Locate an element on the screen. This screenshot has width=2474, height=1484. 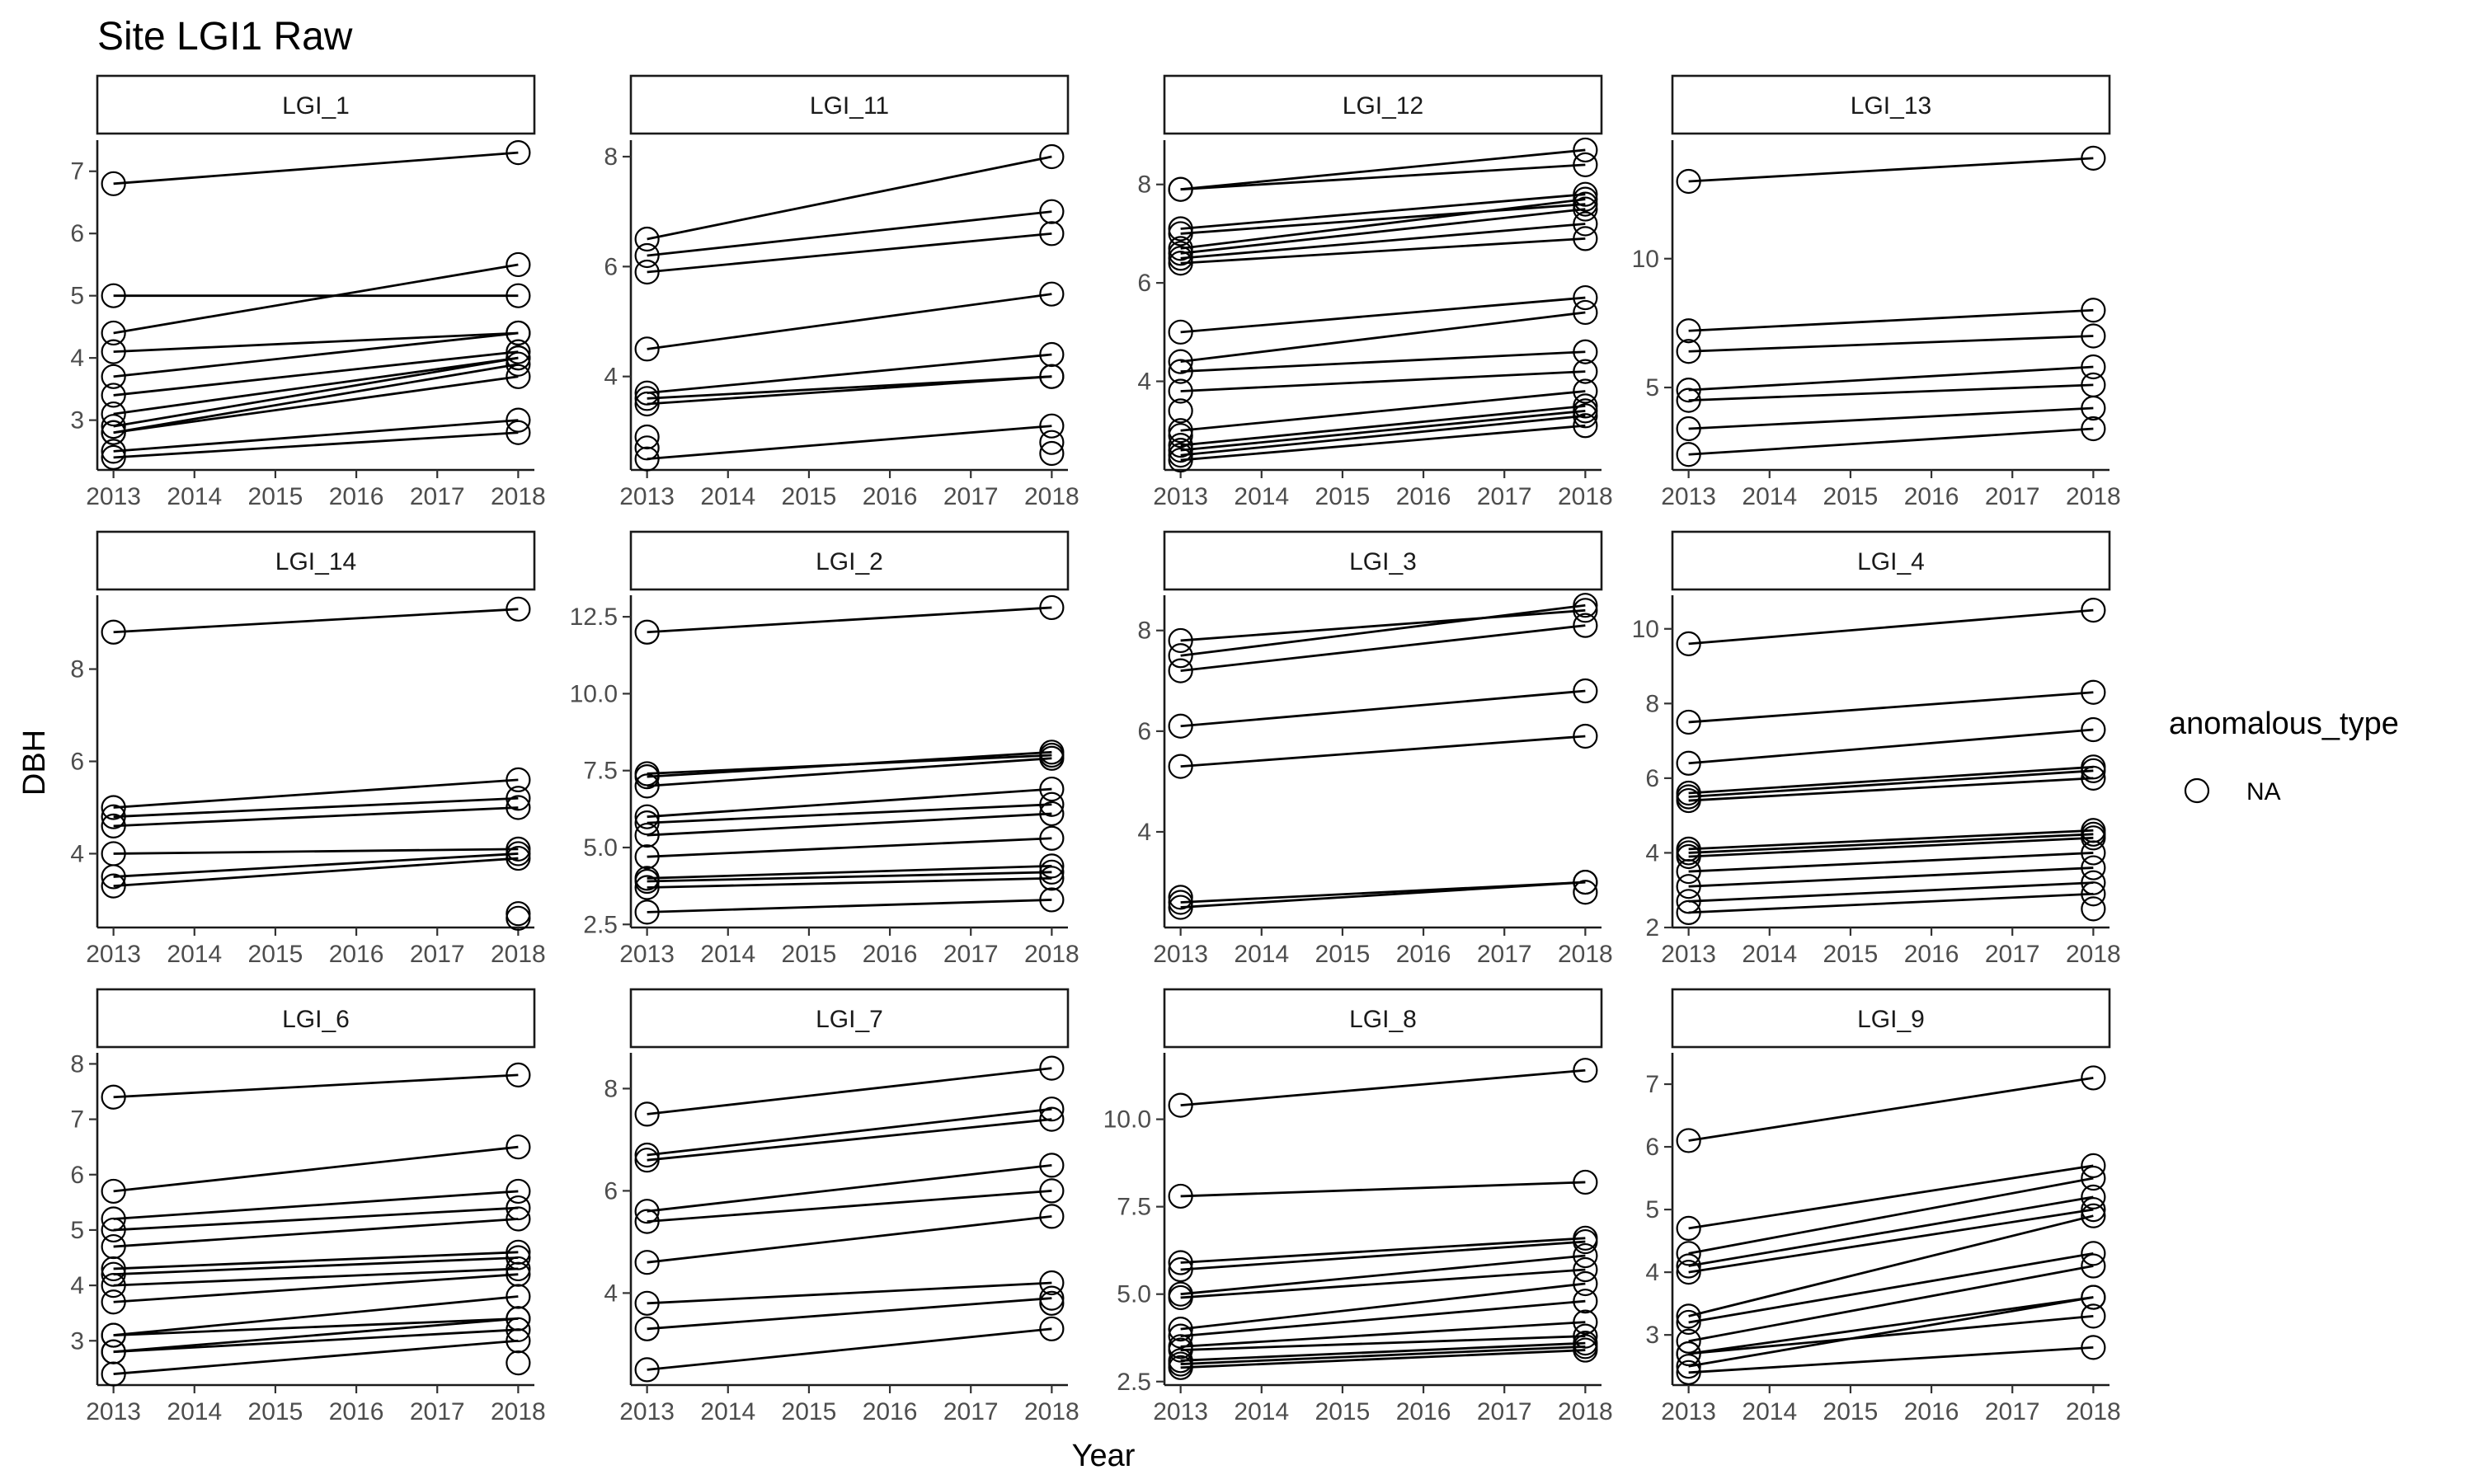
y-tick-label: 10.0 is located at coordinates (1127, 1120).